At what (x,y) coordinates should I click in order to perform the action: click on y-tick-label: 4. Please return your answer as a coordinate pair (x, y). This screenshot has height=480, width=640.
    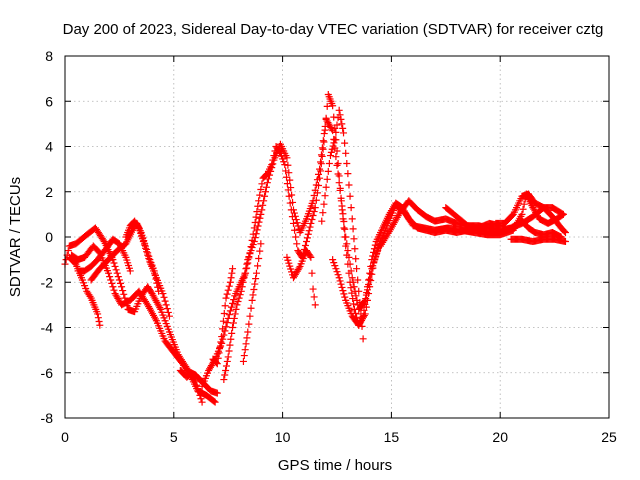
    Looking at the image, I should click on (49, 147).